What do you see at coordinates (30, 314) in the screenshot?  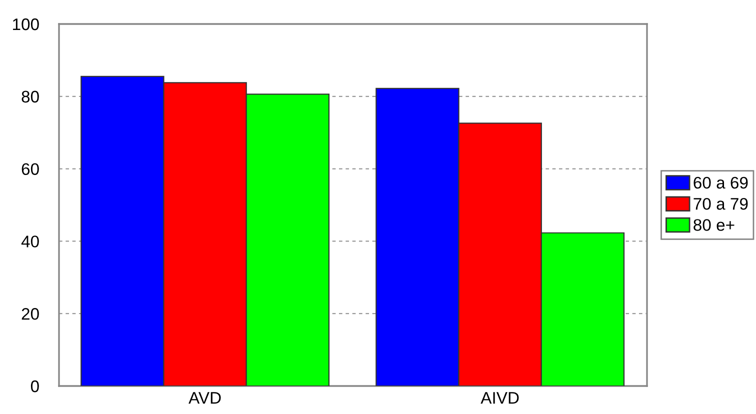 I see `y-tick-label: 20` at bounding box center [30, 314].